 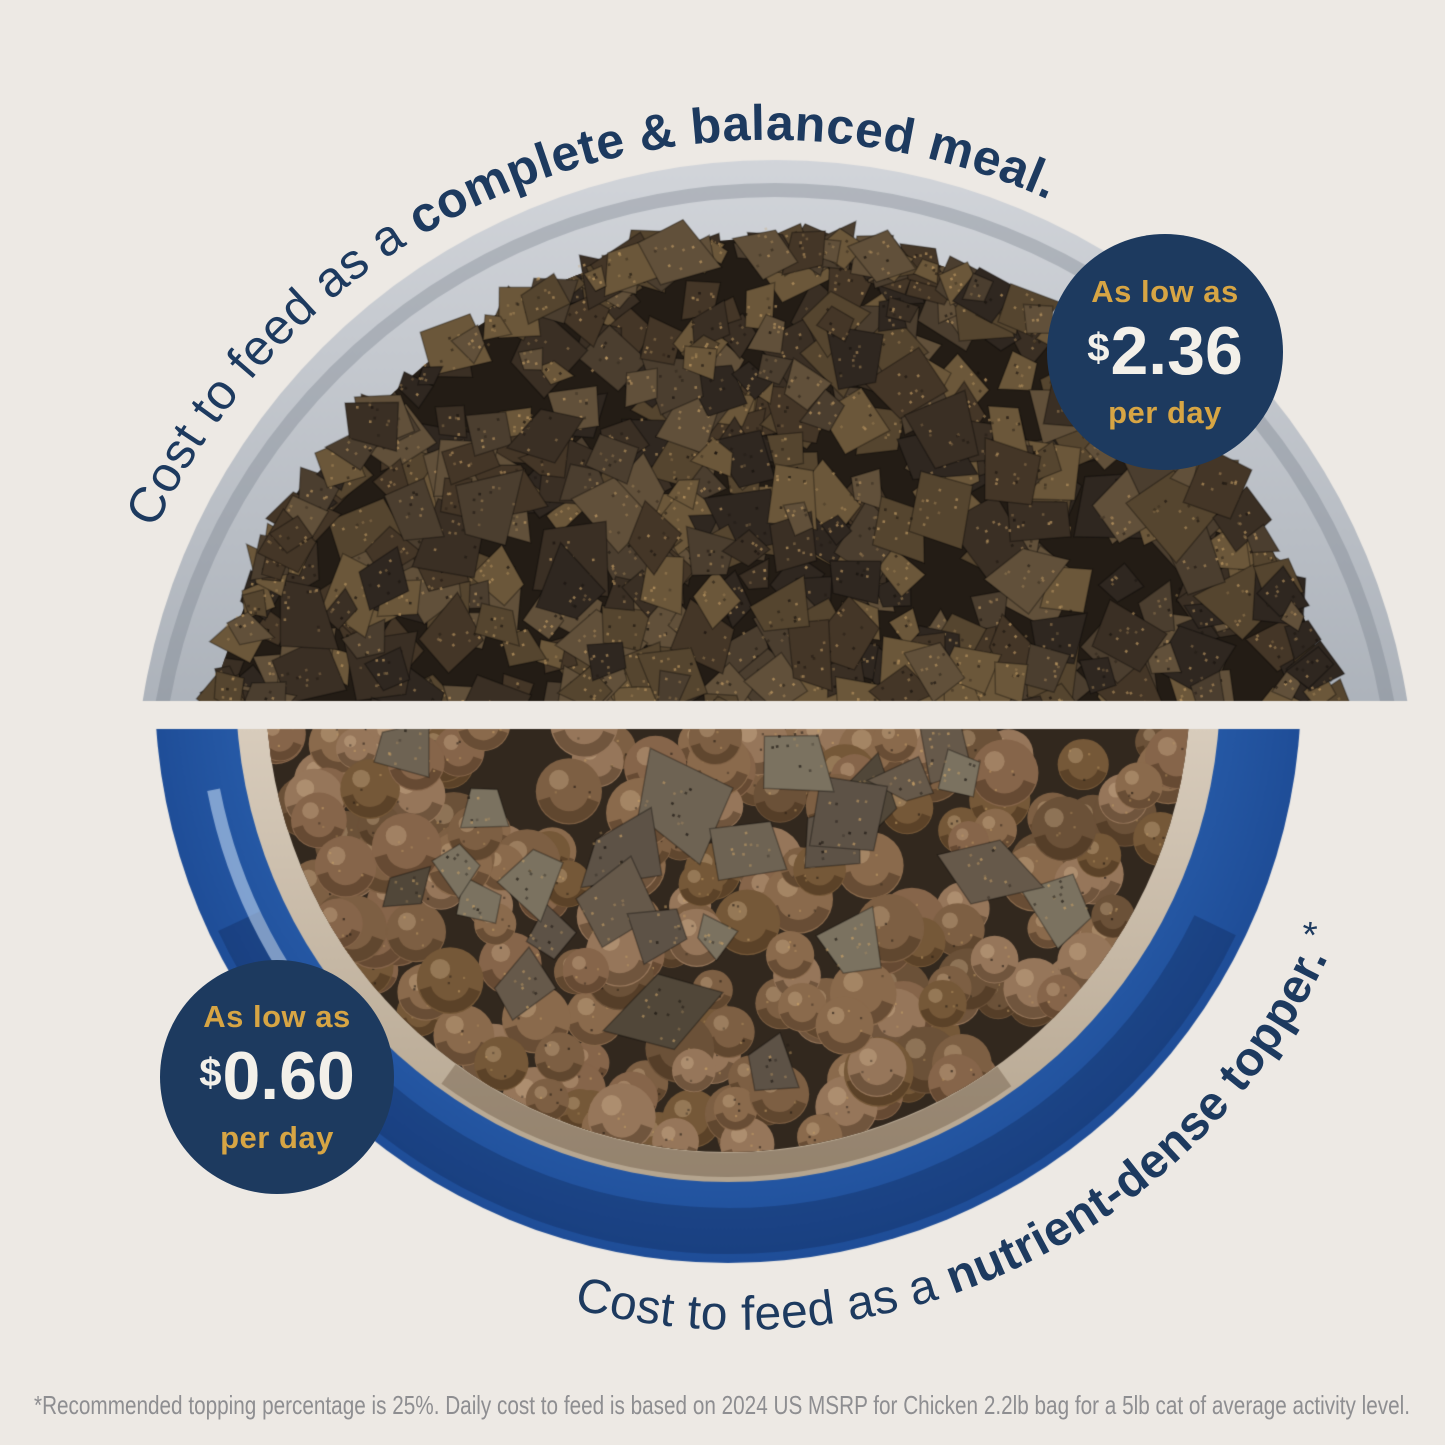 I want to click on badge-amount: $2.36, so click(x=1165, y=351).